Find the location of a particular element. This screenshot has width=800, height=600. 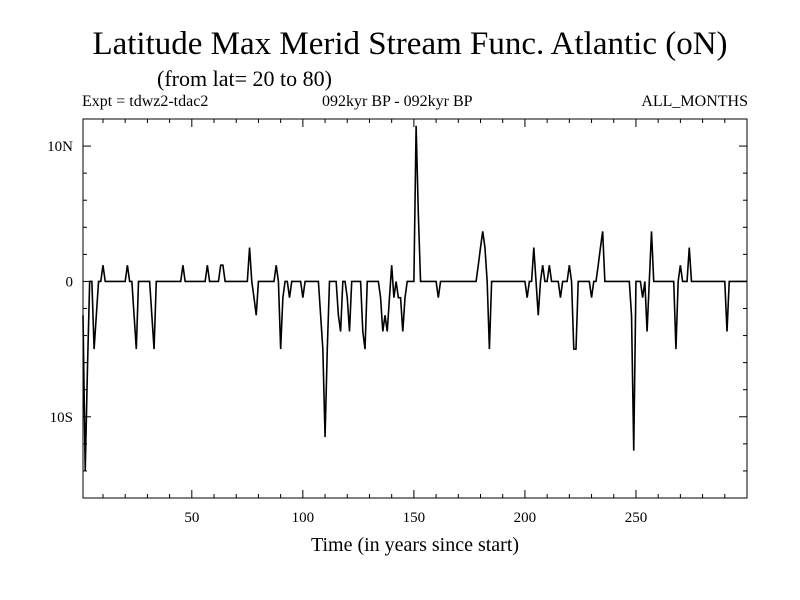

x-axis-label: Time (in years since start) is located at coordinates (415, 545).